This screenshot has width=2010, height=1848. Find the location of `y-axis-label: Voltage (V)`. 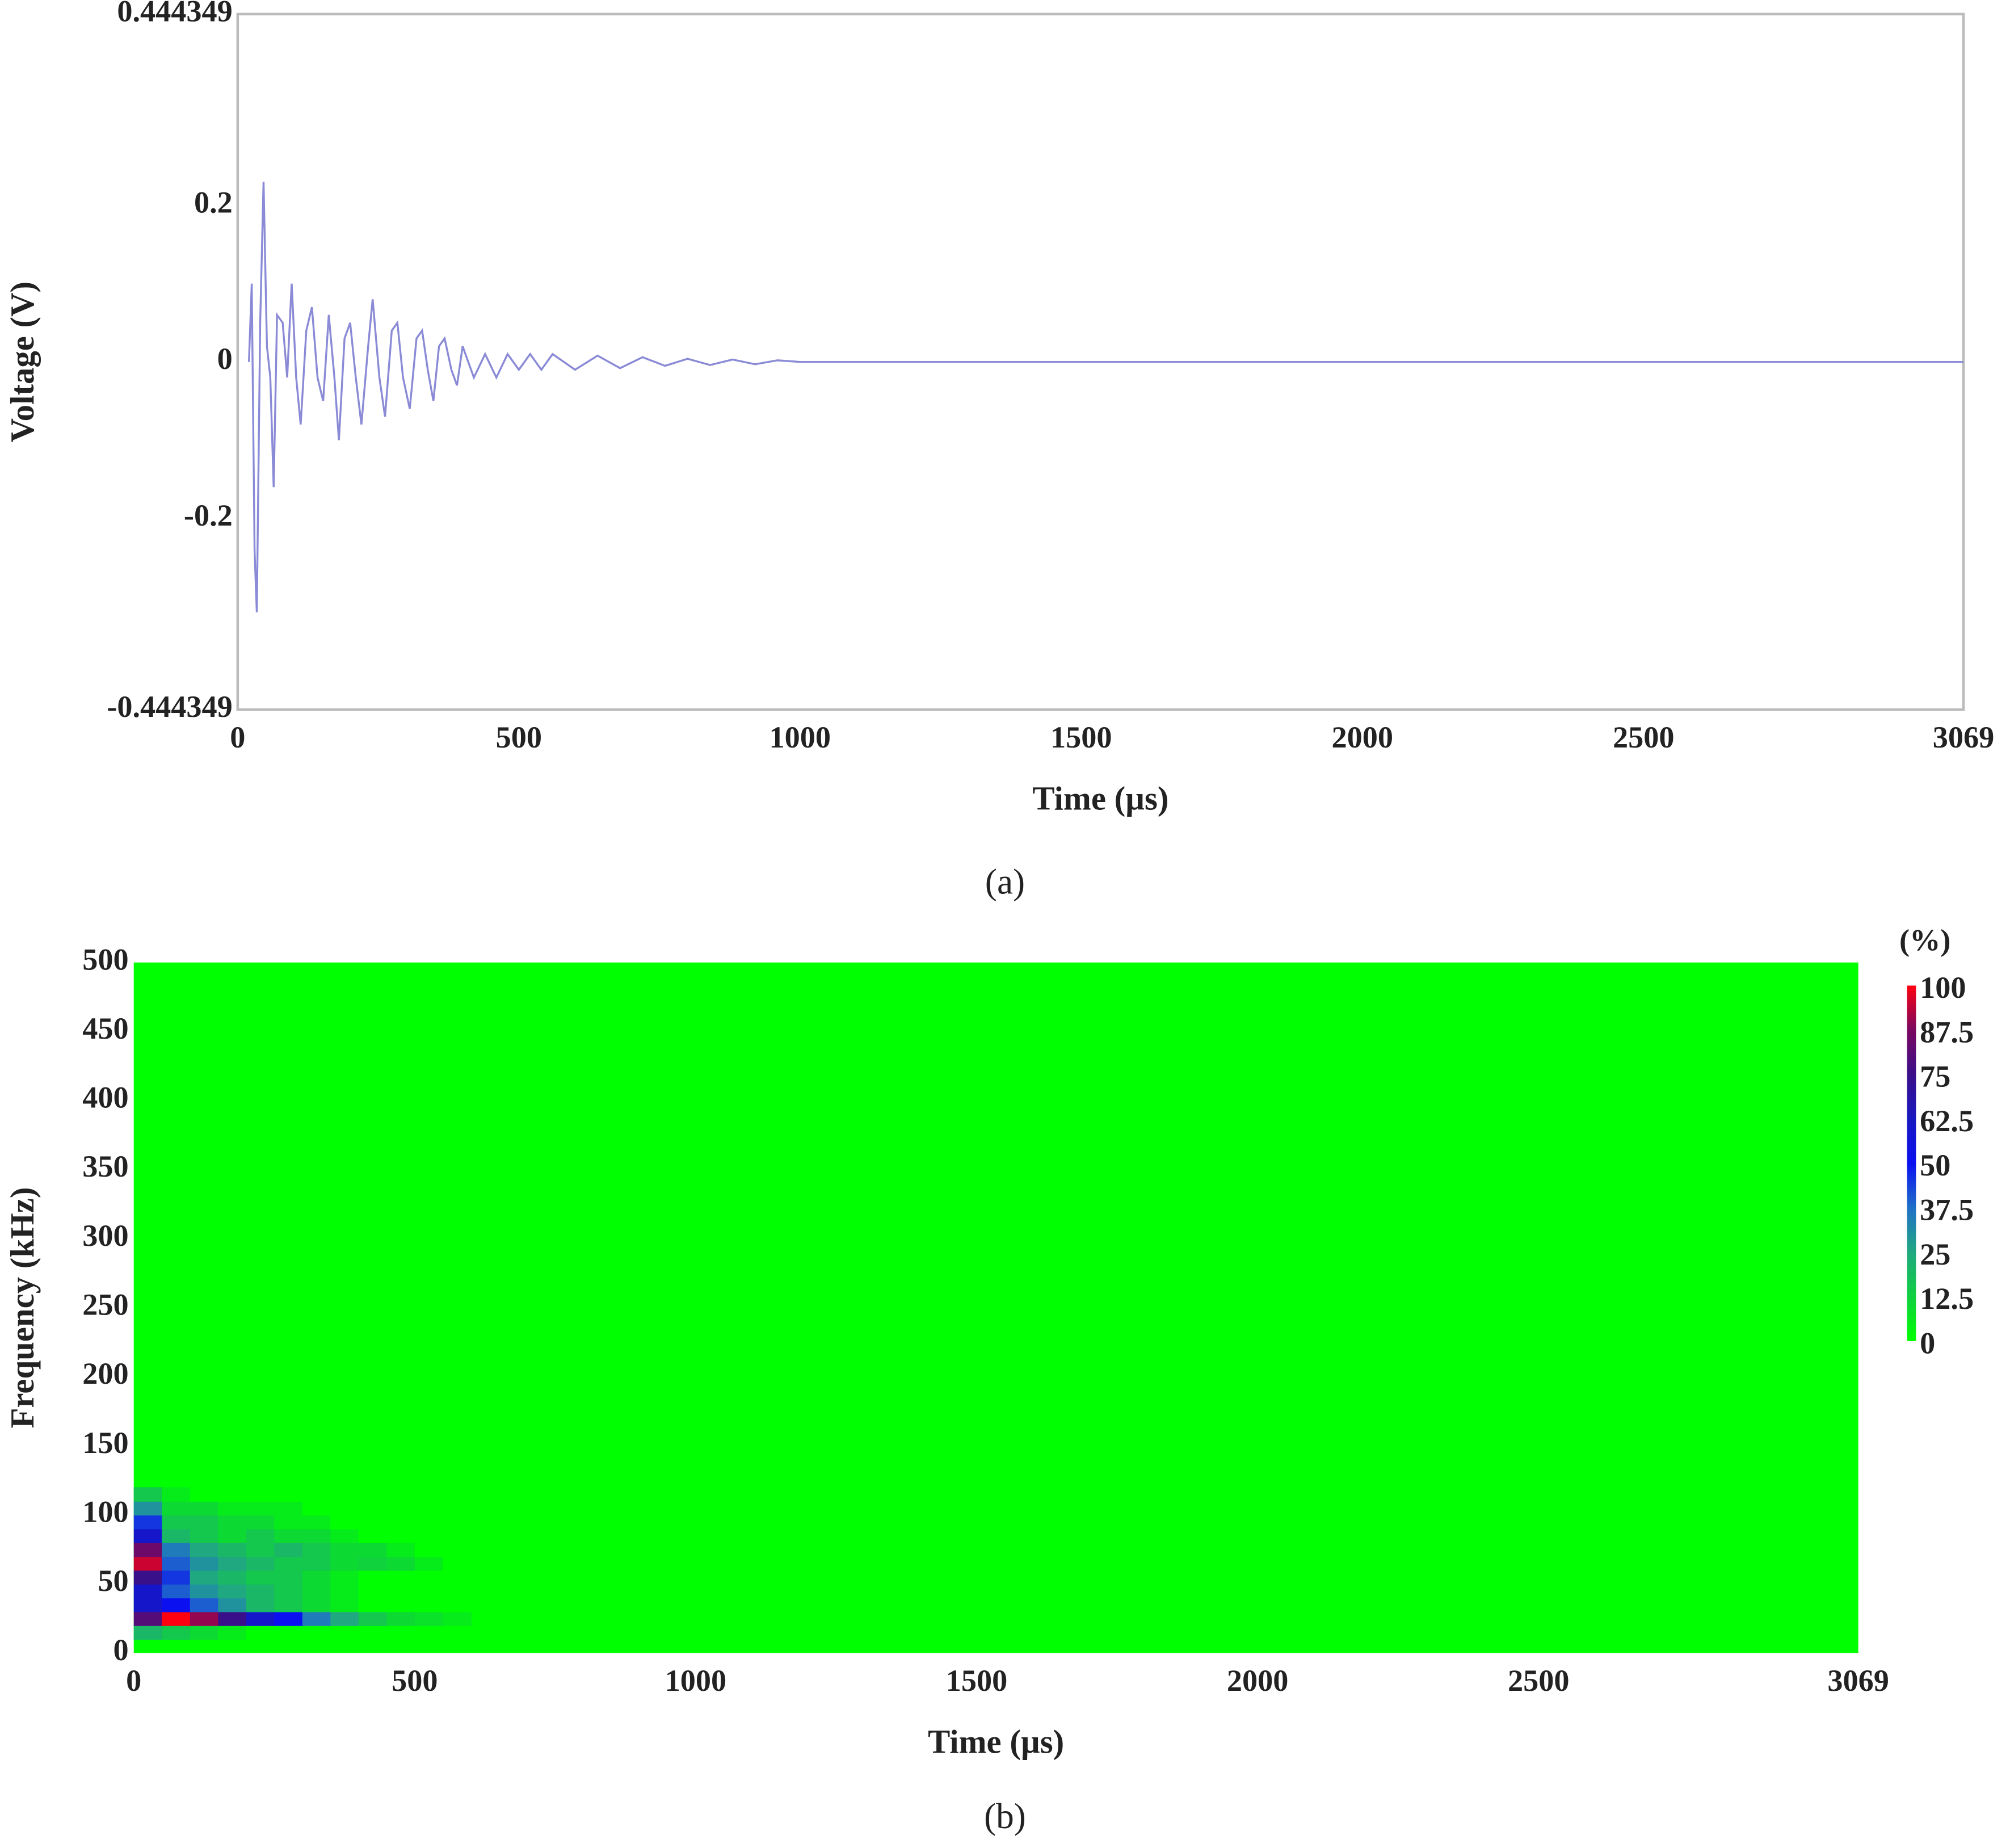

y-axis-label: Voltage (V) is located at coordinates (22, 362).